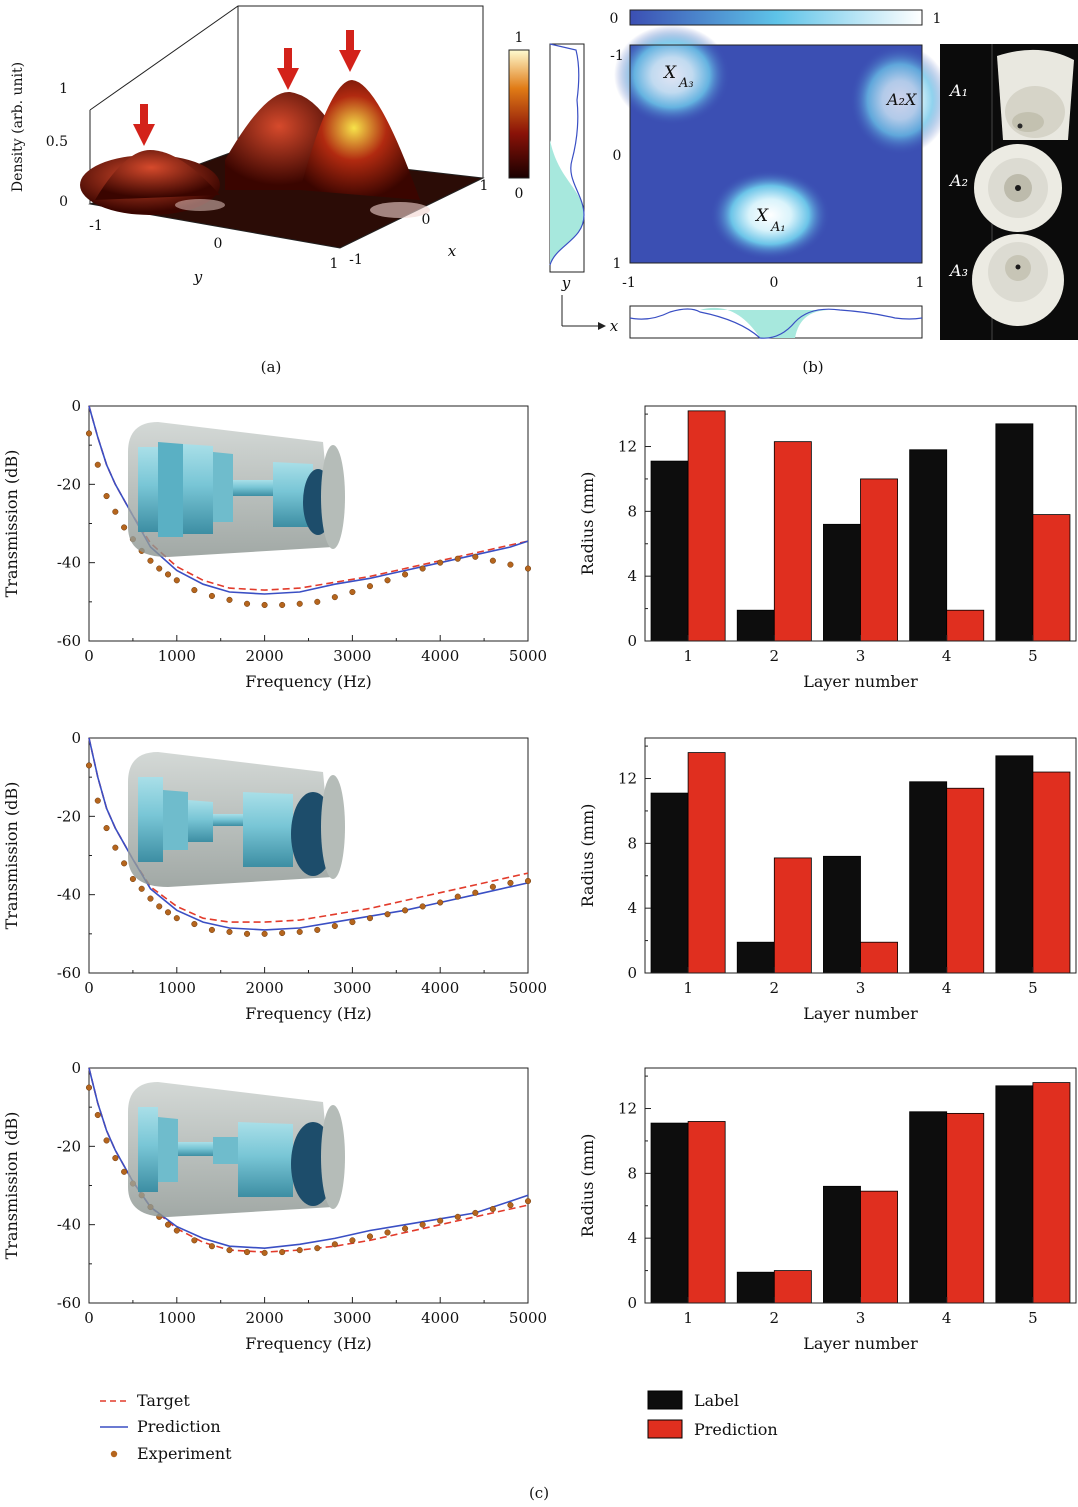  Describe the element at coordinates (617, 264) in the screenshot. I see `map-y-tick: 1` at that location.